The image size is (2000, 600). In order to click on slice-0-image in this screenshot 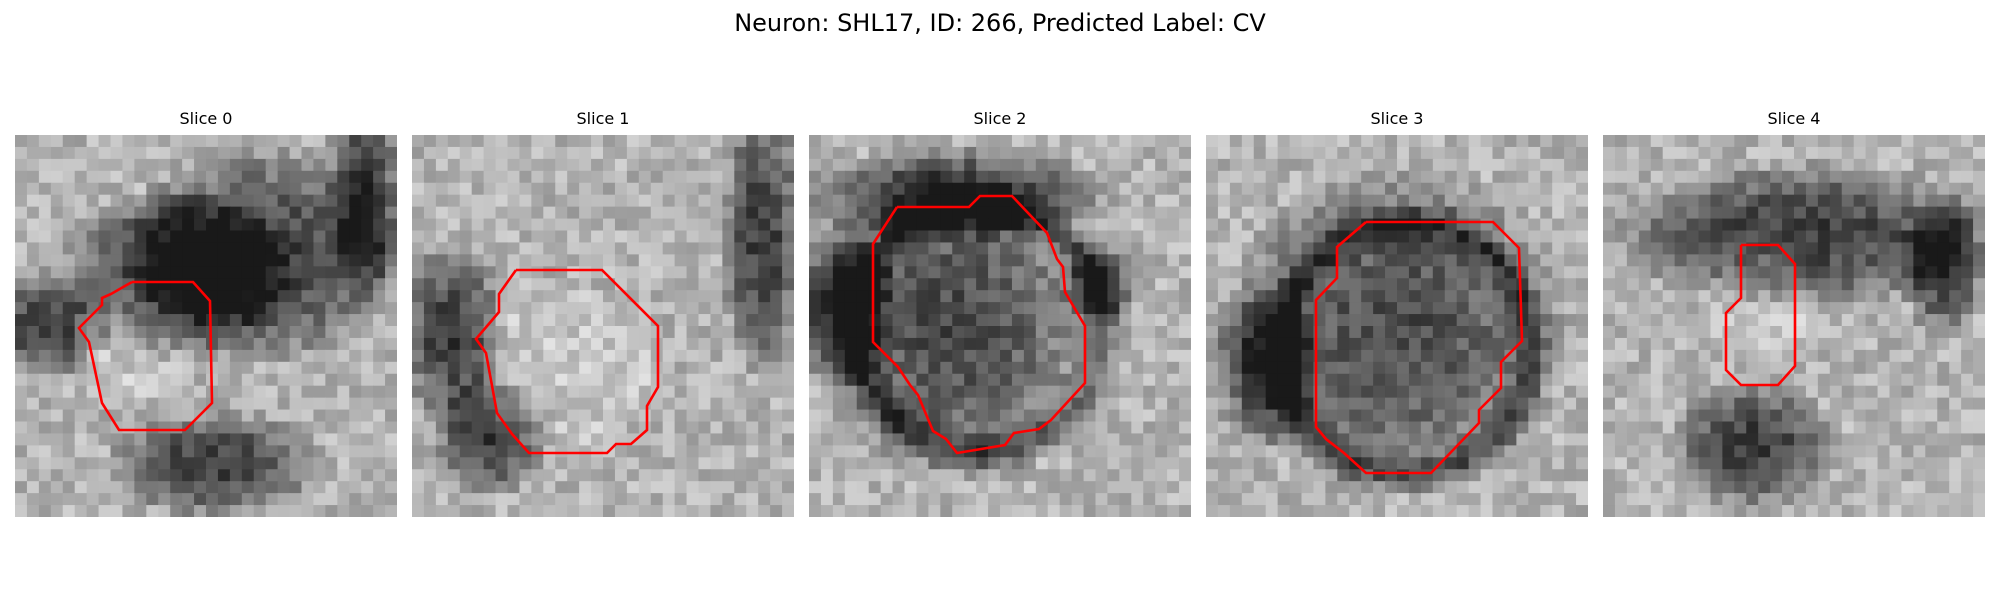, I will do `click(206, 326)`.